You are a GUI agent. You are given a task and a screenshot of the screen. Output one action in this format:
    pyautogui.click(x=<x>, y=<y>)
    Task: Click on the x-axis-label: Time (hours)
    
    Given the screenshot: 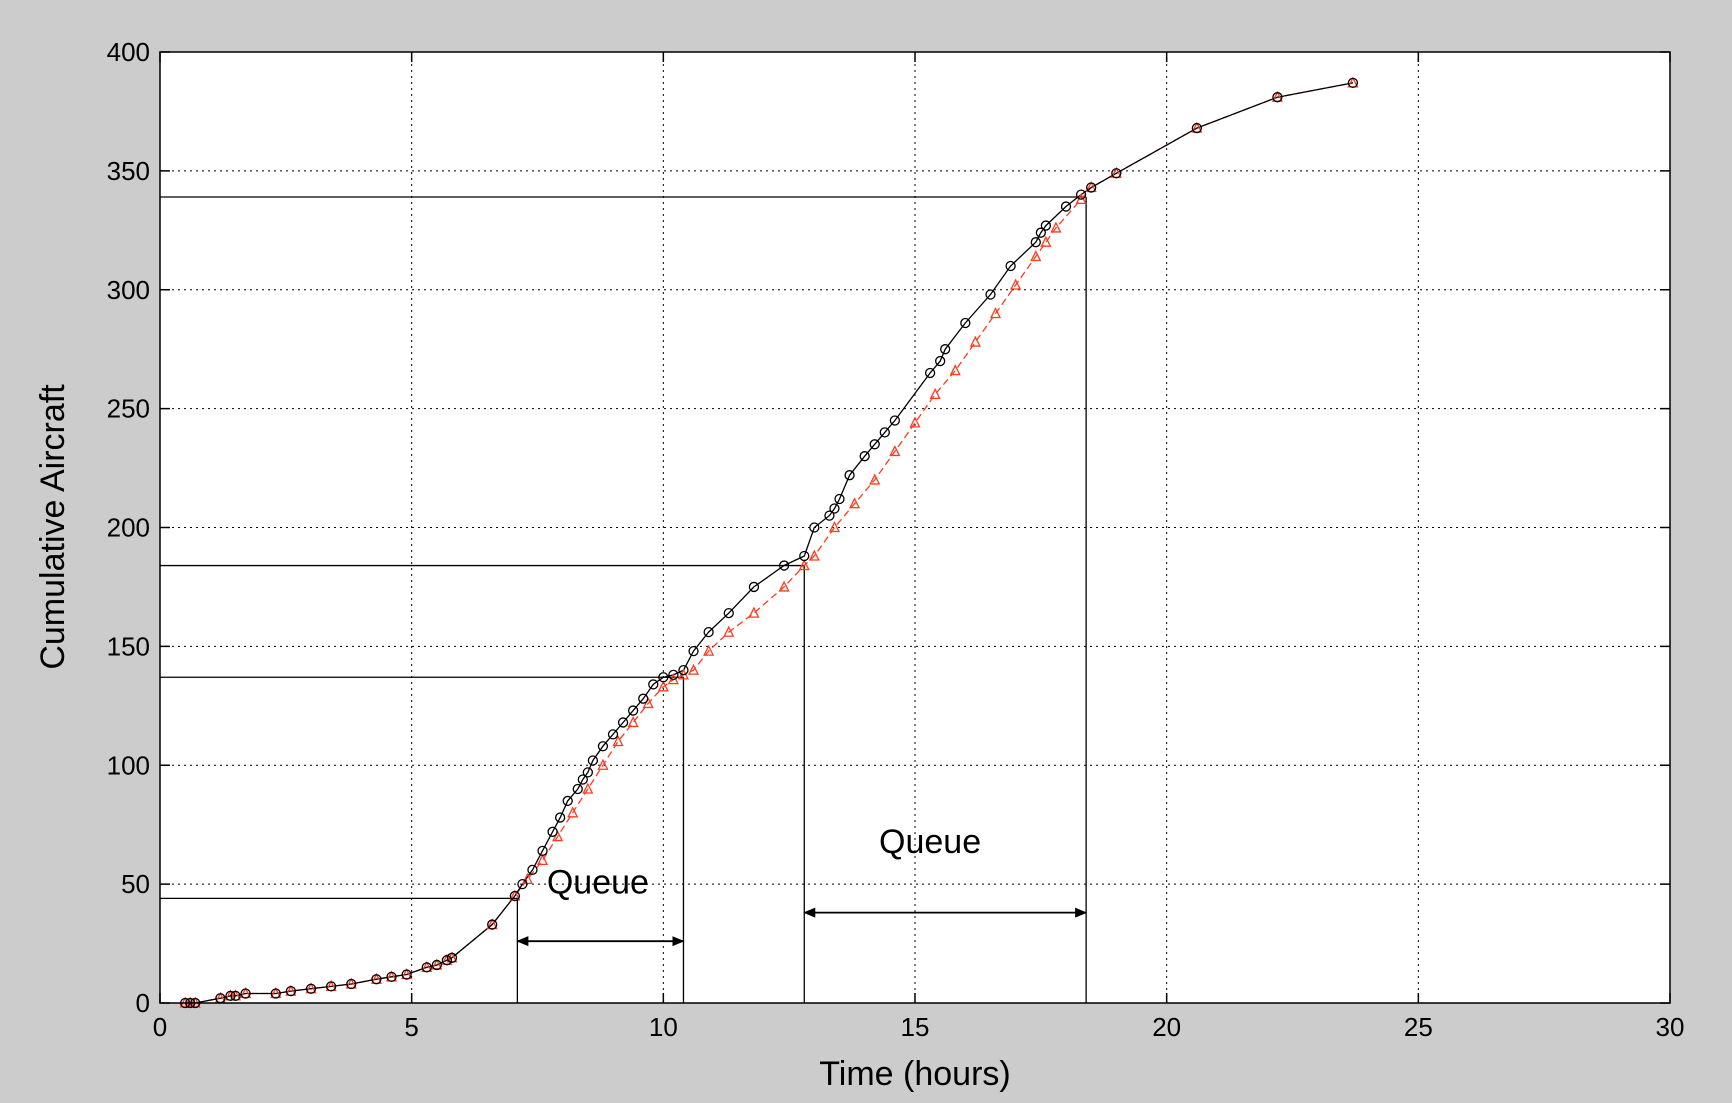 What is the action you would take?
    pyautogui.click(x=914, y=1074)
    